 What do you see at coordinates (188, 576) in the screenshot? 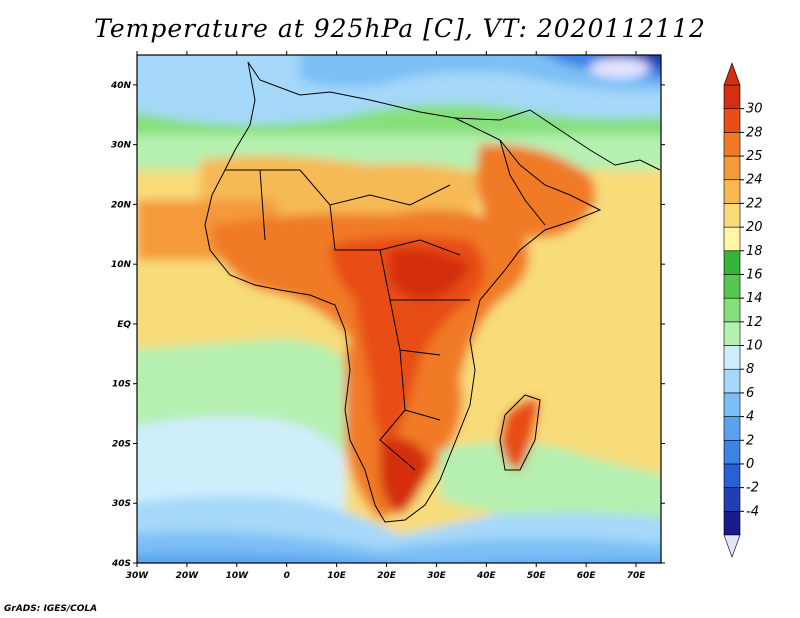
I see `lon-tick-label: 20W` at bounding box center [188, 576].